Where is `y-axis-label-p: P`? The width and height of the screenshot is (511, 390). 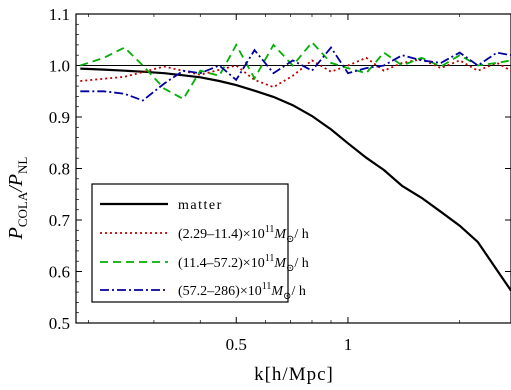
y-axis-label-p: P is located at coordinates (16, 233).